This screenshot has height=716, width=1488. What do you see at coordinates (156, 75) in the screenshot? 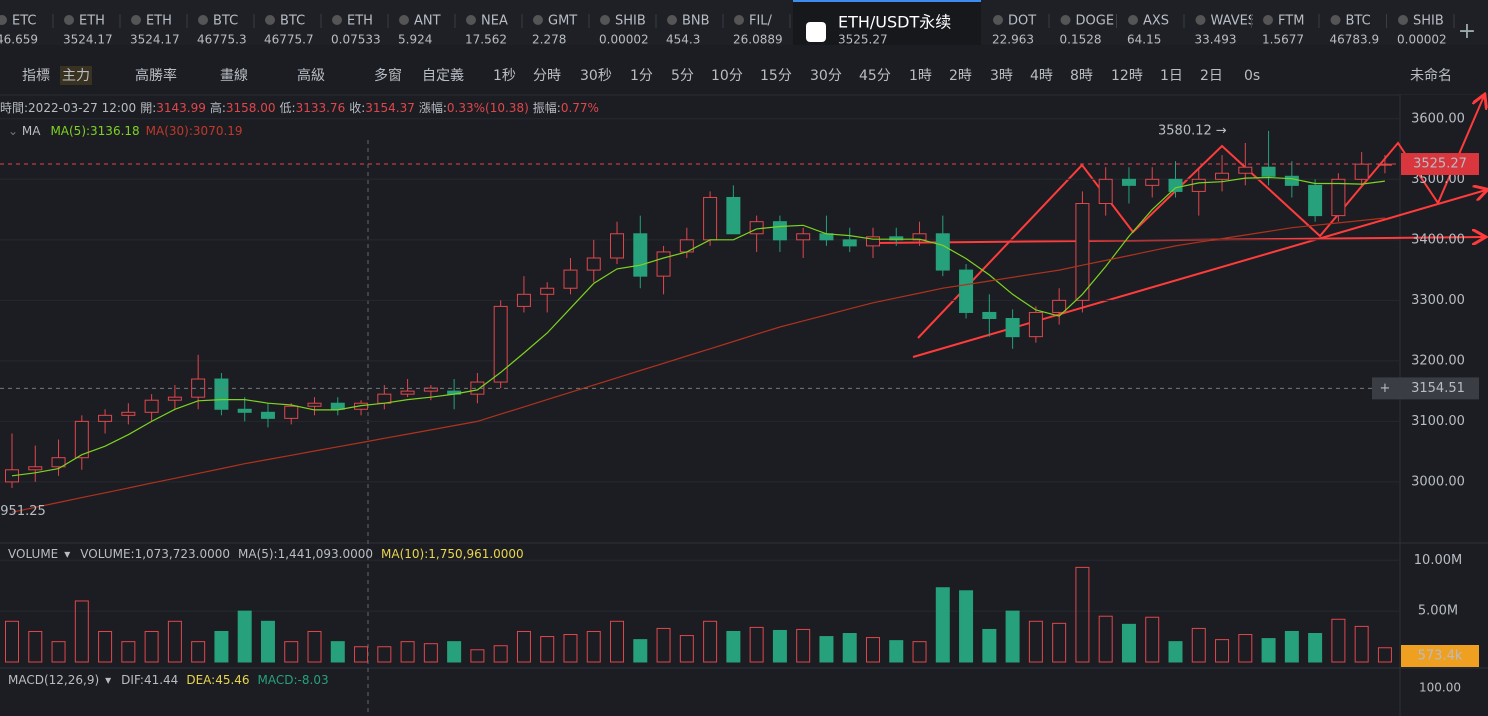
I see `toolbar-item: 高勝率` at bounding box center [156, 75].